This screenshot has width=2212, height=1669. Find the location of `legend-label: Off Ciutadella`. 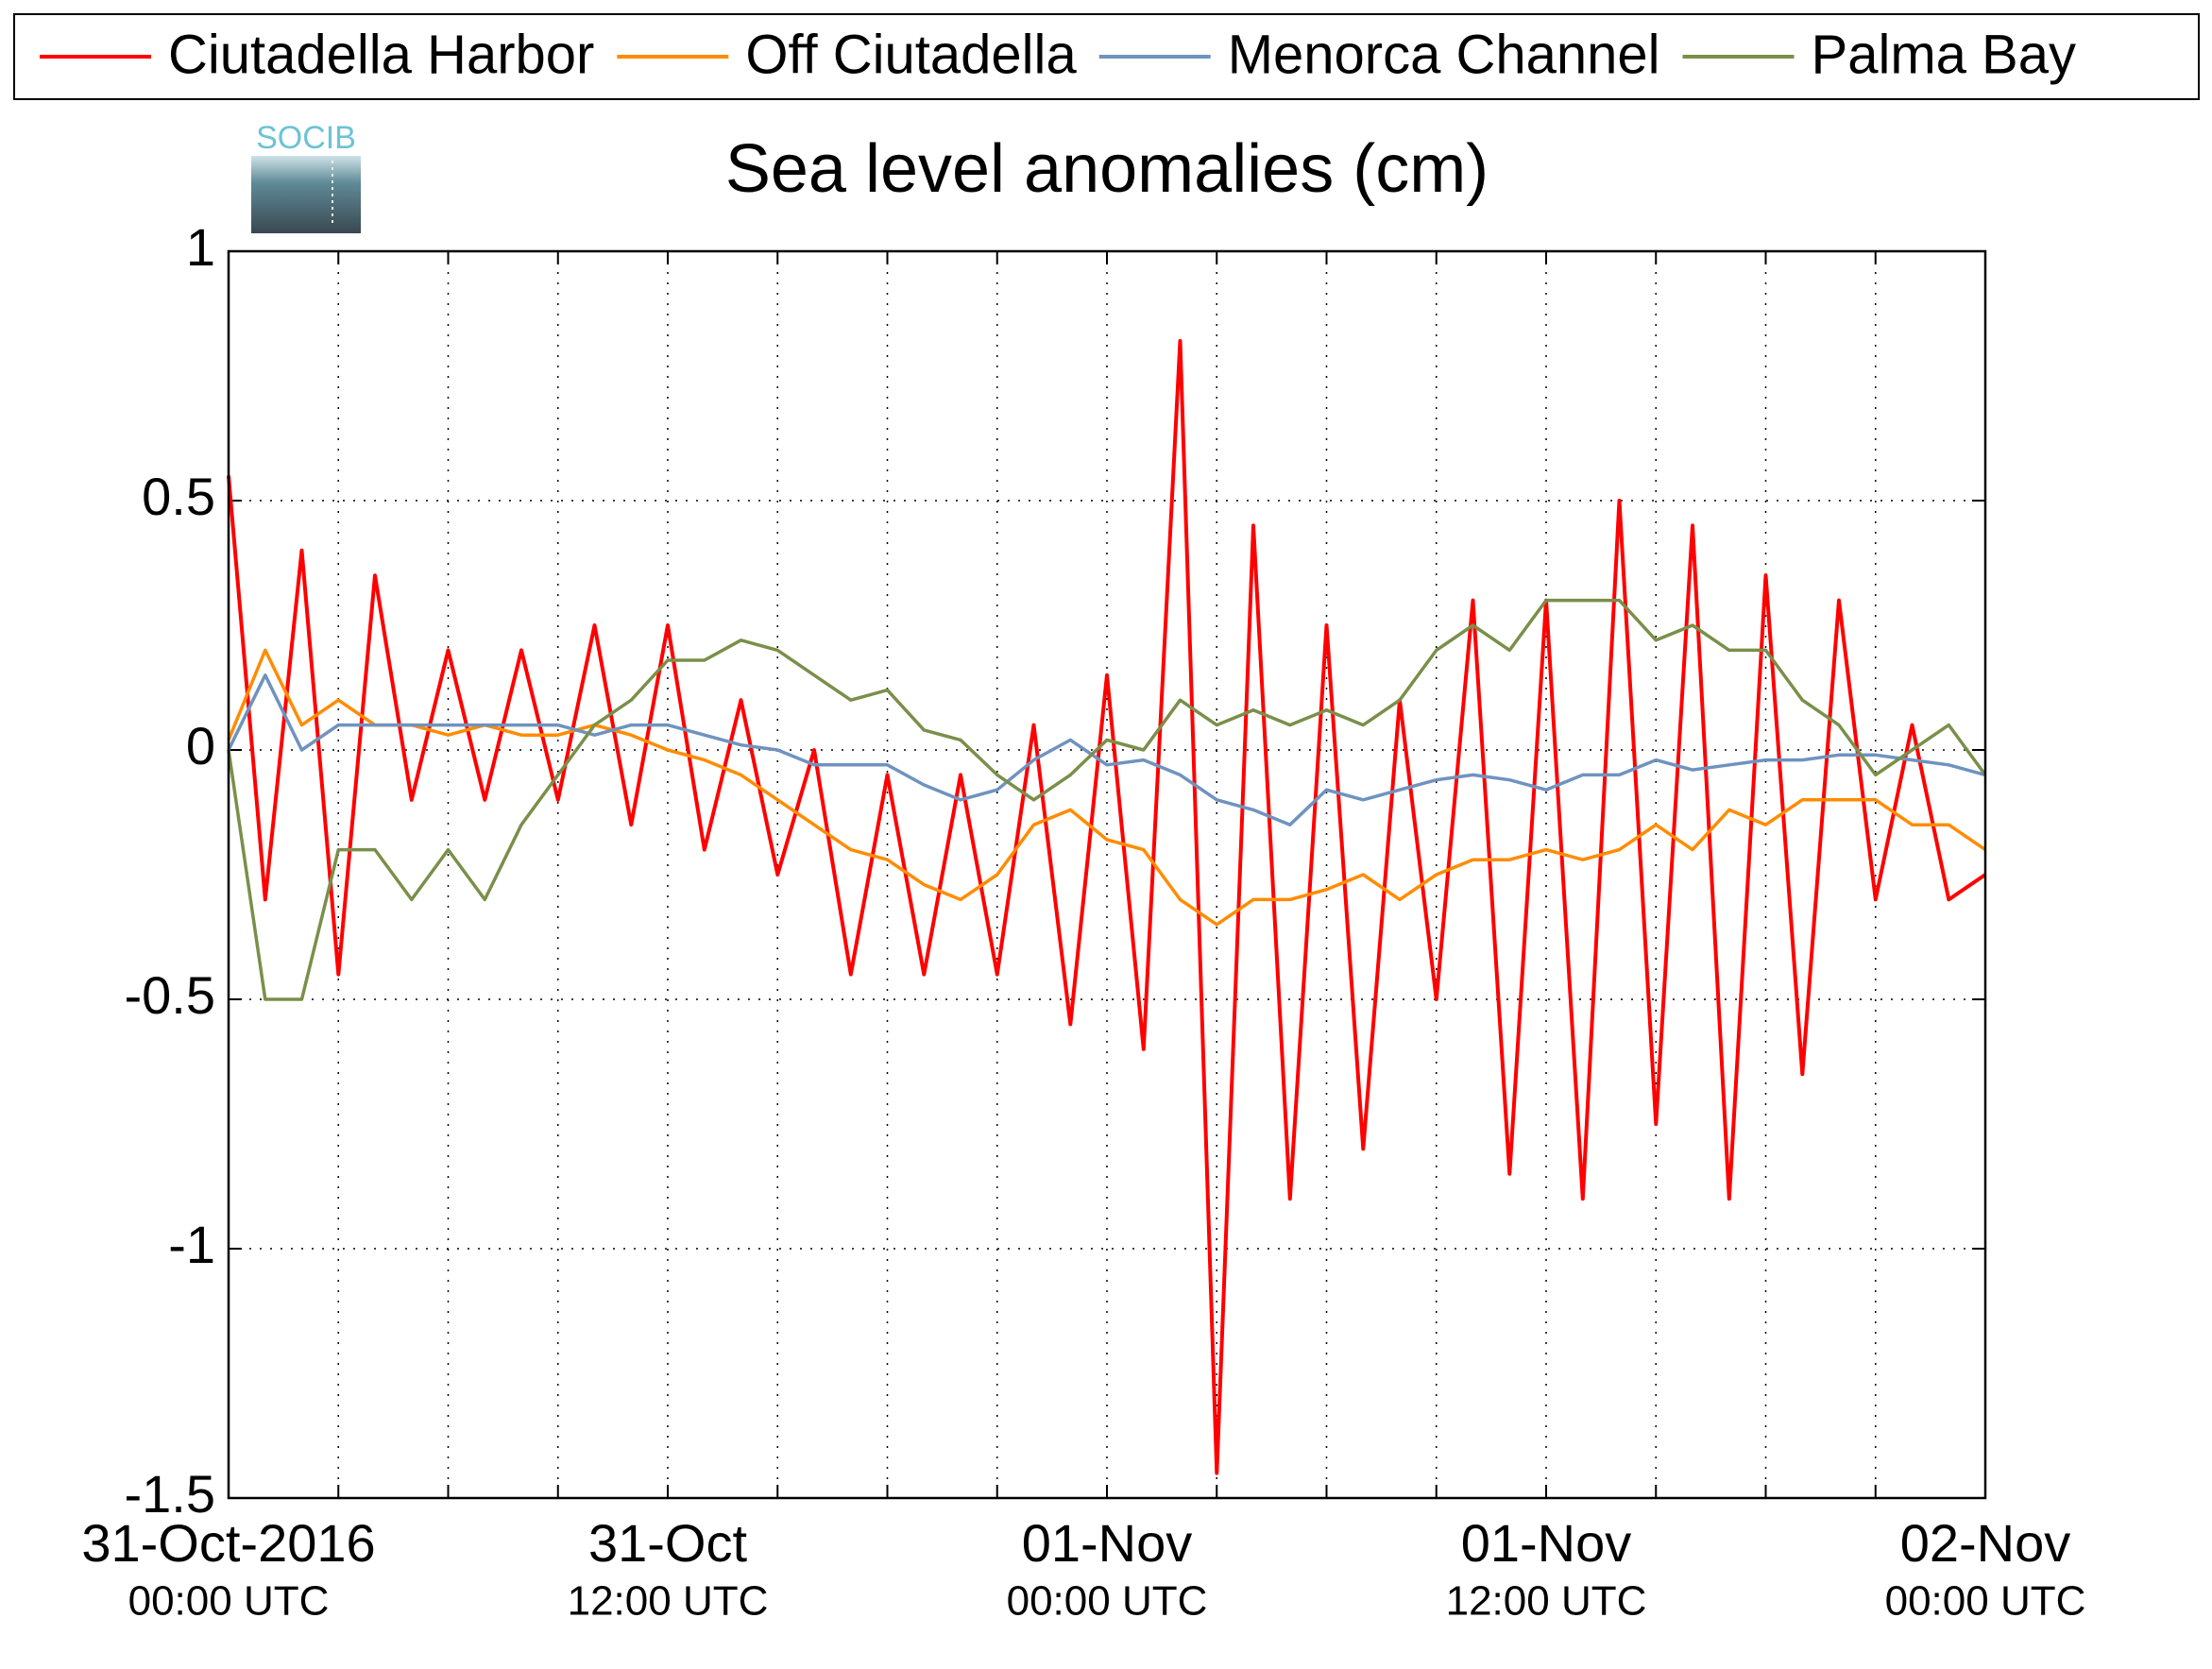

legend-label: Off Ciutadella is located at coordinates (911, 55).